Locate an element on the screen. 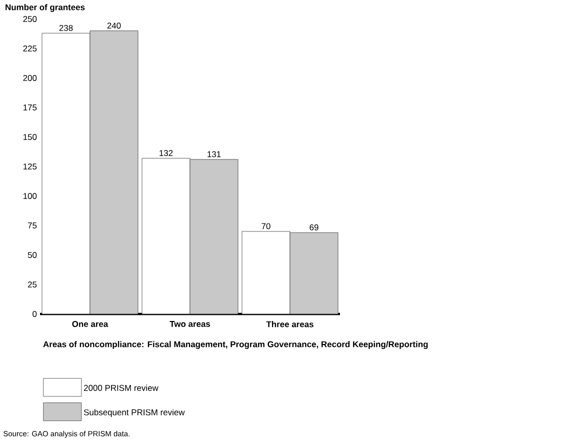 The height and width of the screenshot is (443, 565). x-axis-title: Areas of noncompliance: Fiscal Management, Program Governance, Record Keeping/Reporting is located at coordinates (235, 345).